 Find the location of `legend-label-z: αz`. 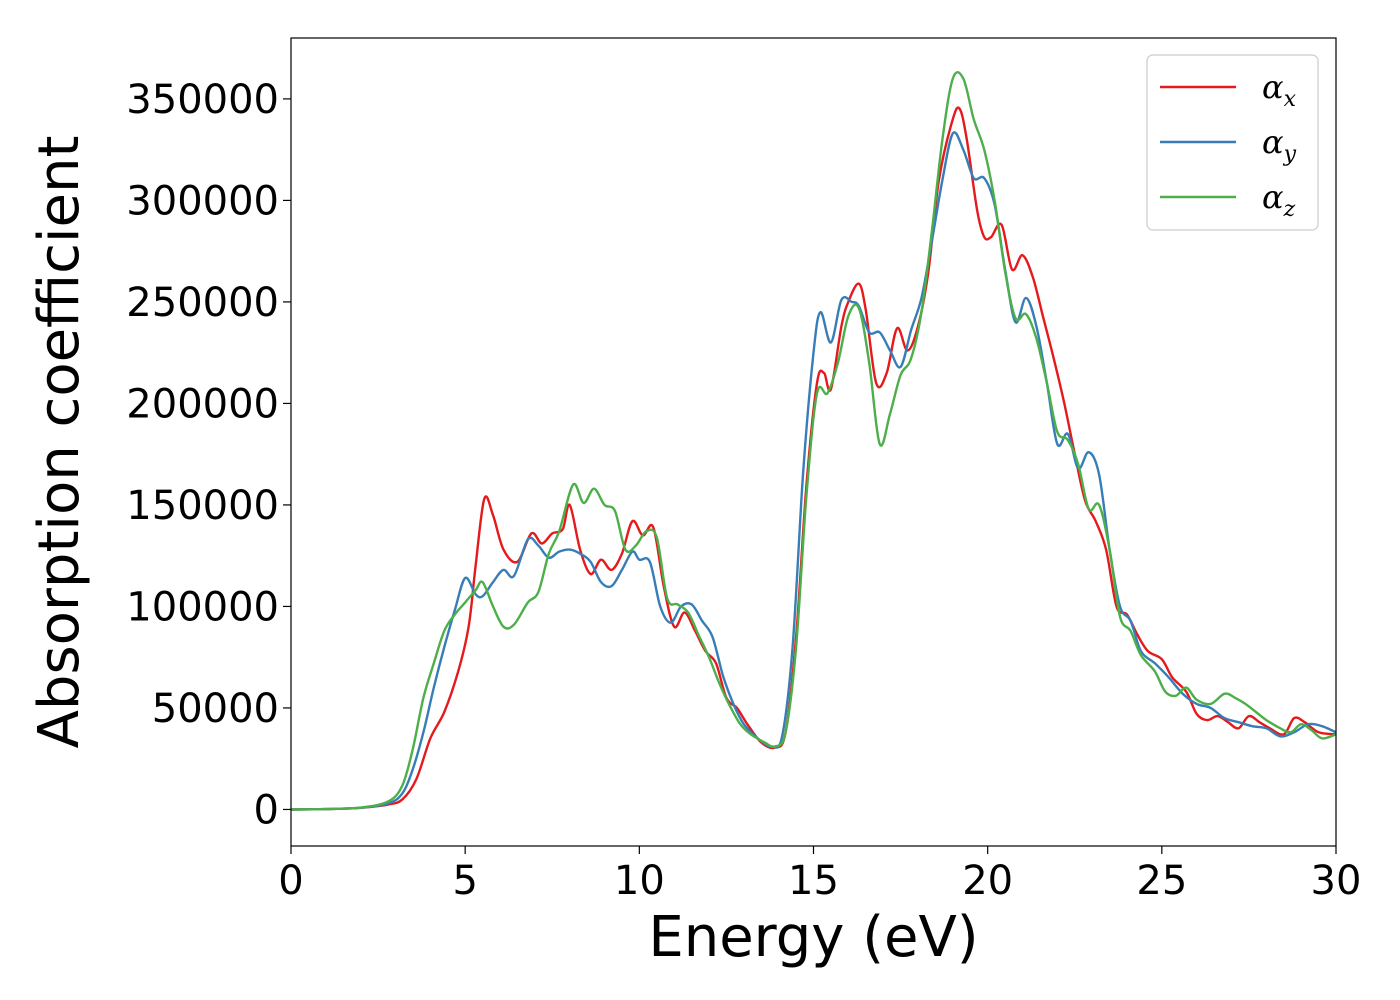

legend-label-z: αz is located at coordinates (1279, 200).